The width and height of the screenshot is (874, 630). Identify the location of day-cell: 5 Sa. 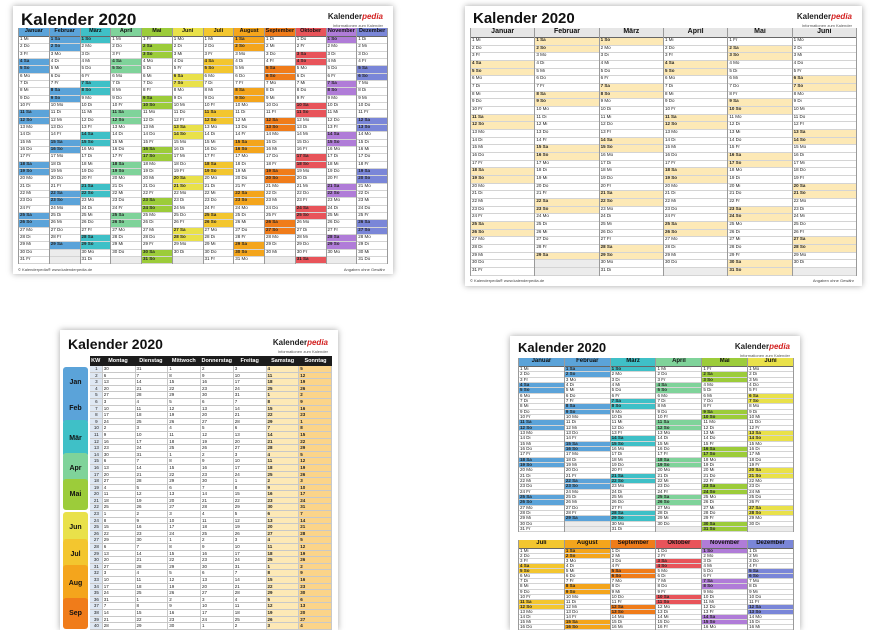
(280, 70).